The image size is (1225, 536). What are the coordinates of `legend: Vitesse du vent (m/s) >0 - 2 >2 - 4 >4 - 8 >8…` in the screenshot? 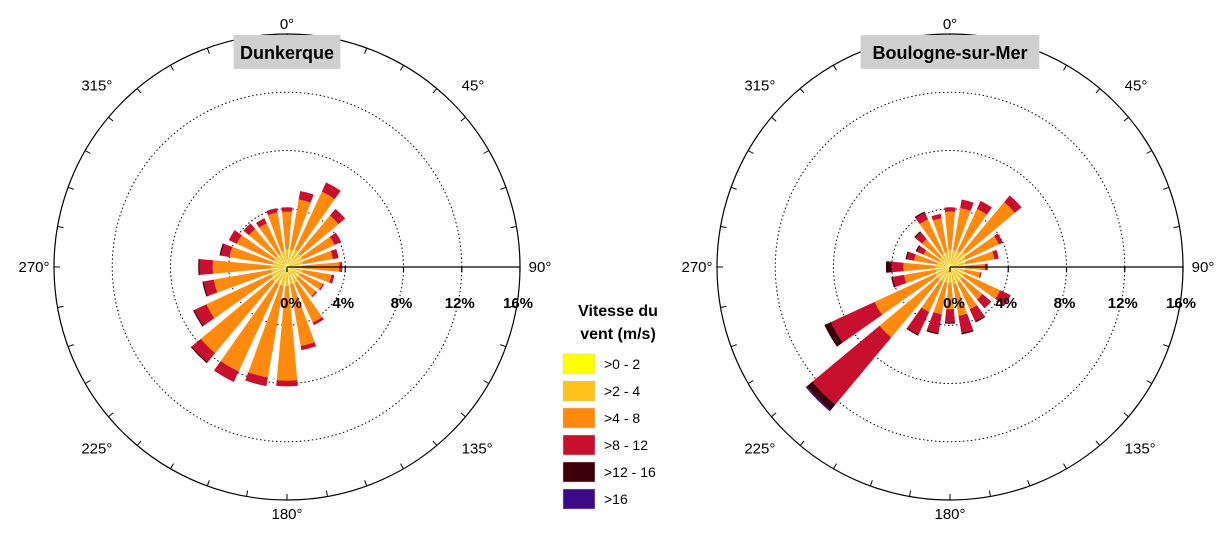 It's located at (610, 406).